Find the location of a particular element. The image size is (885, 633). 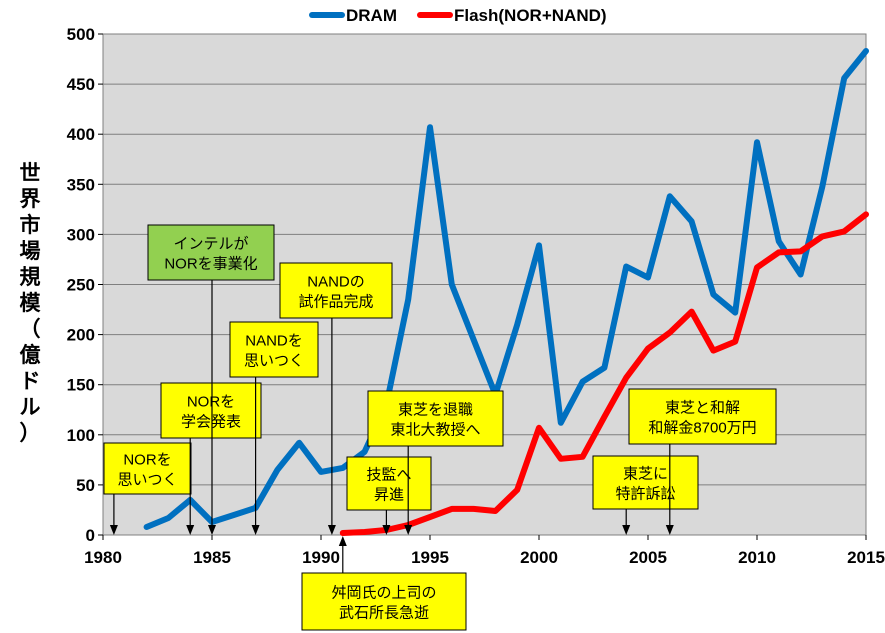

annotation-text: 東芝に is located at coordinates (645, 474).